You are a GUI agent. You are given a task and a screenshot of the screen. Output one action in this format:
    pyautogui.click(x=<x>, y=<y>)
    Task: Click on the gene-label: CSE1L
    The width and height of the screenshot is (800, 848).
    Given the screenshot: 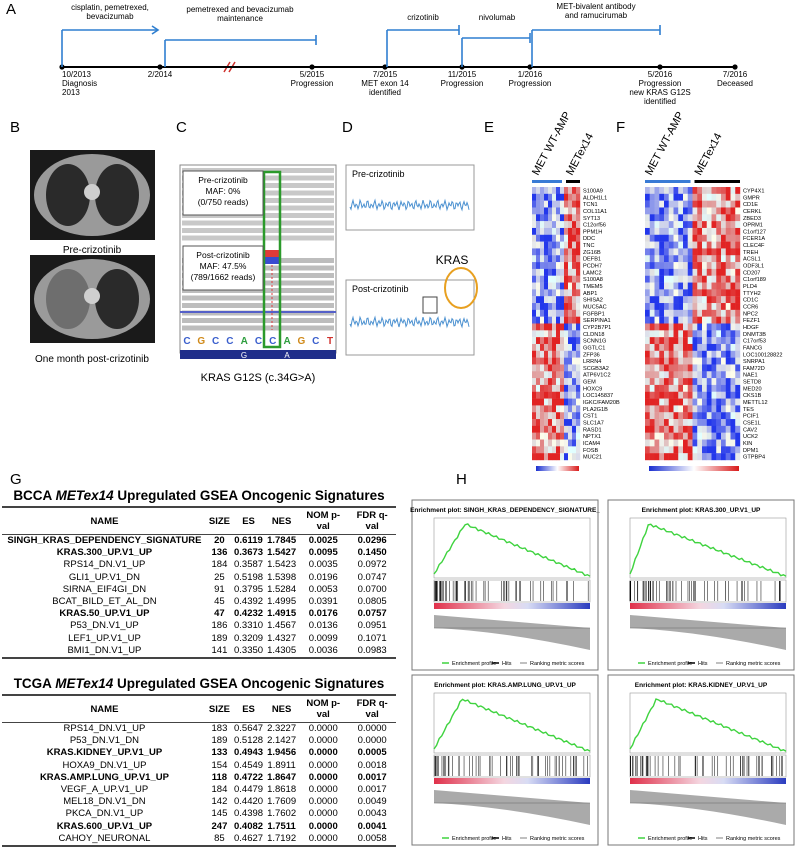 What is the action you would take?
    pyautogui.click(x=752, y=424)
    